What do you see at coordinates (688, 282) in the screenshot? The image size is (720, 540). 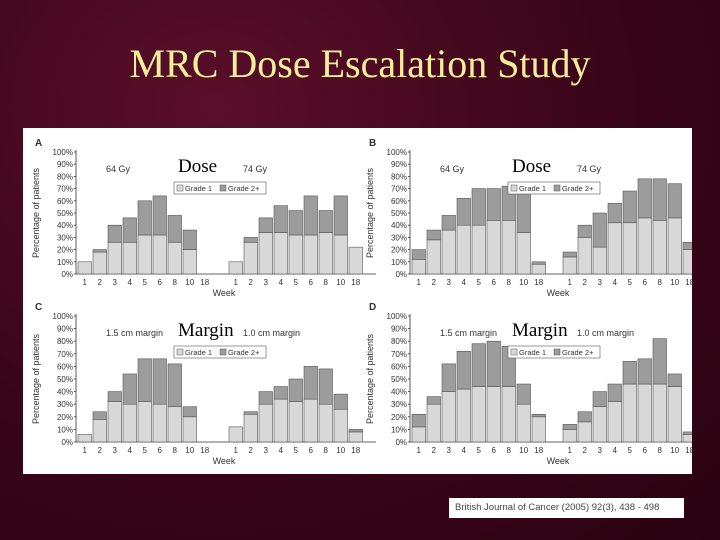 I see `x-tick-label-B: 18` at bounding box center [688, 282].